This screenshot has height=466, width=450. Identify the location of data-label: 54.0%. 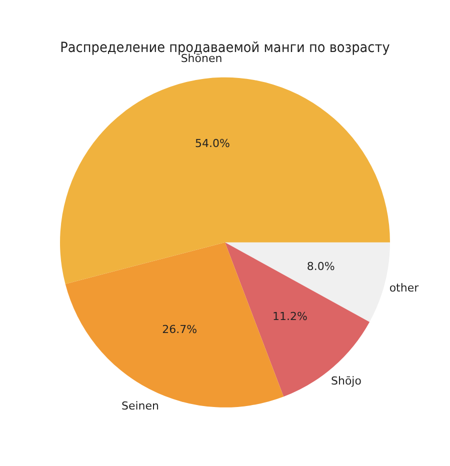
(212, 143).